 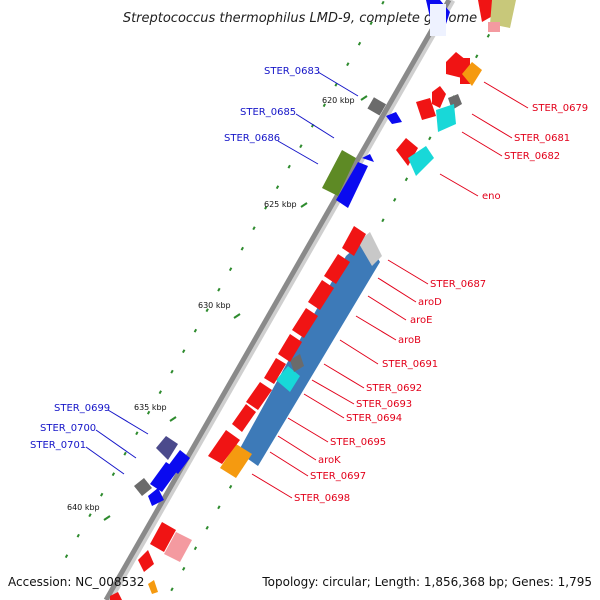 I want to click on kbp-label-630: 630 kbp, so click(x=214, y=305).